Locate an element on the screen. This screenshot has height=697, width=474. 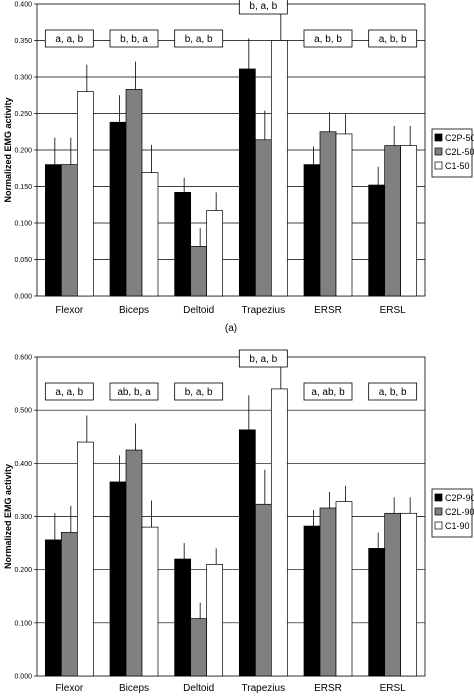
significance-label: ab, b, a is located at coordinates (134, 392).